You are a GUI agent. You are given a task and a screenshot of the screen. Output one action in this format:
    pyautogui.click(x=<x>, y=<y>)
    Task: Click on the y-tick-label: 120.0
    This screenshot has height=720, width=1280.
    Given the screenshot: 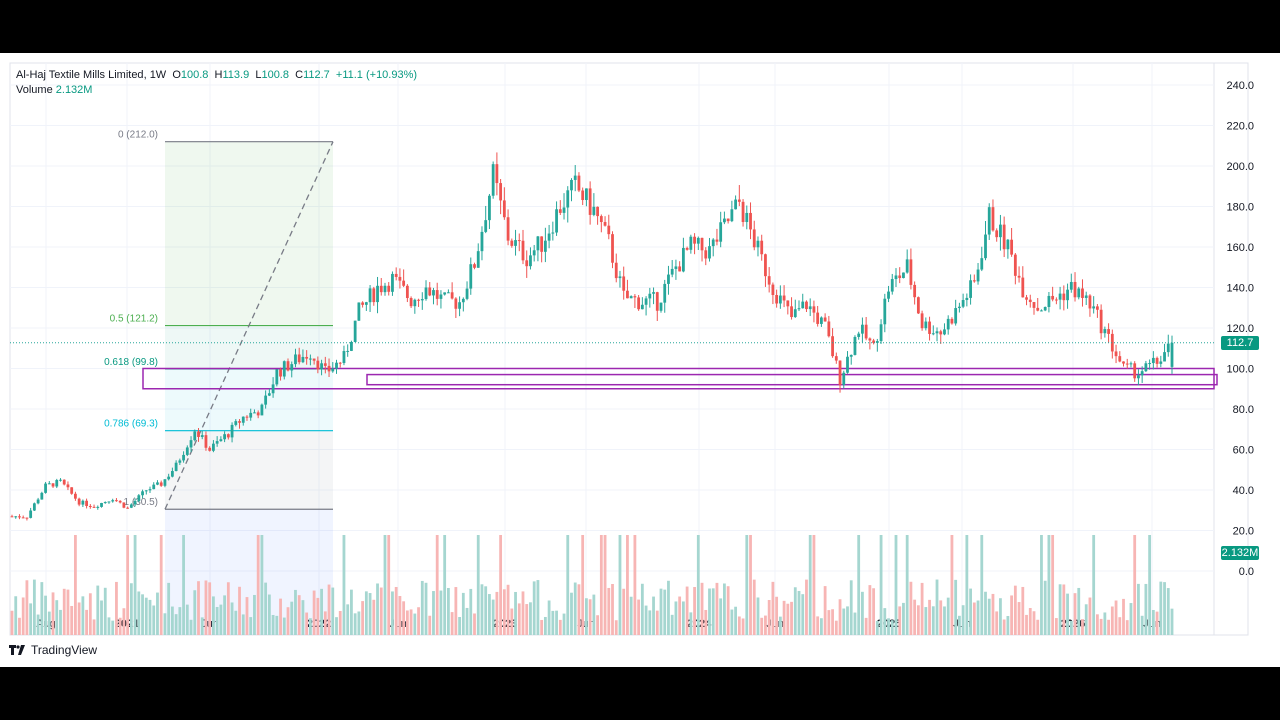 What is the action you would take?
    pyautogui.click(x=1240, y=329)
    